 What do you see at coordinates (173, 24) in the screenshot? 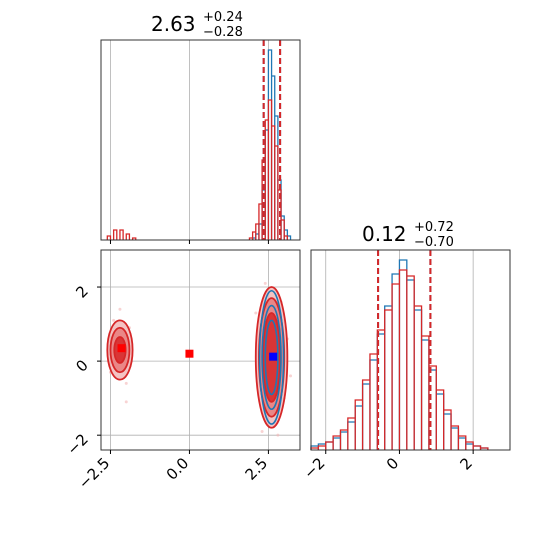
I see `marginal-x-title-value: 2.63` at bounding box center [173, 24].